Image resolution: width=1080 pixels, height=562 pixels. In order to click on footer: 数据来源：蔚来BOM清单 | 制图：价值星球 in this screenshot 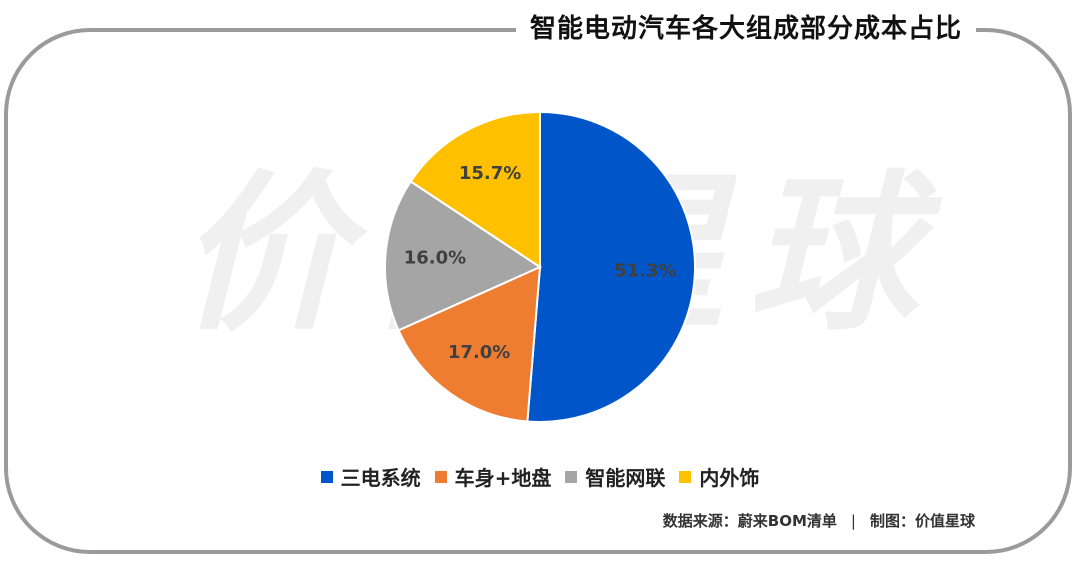, I will do `click(819, 520)`.